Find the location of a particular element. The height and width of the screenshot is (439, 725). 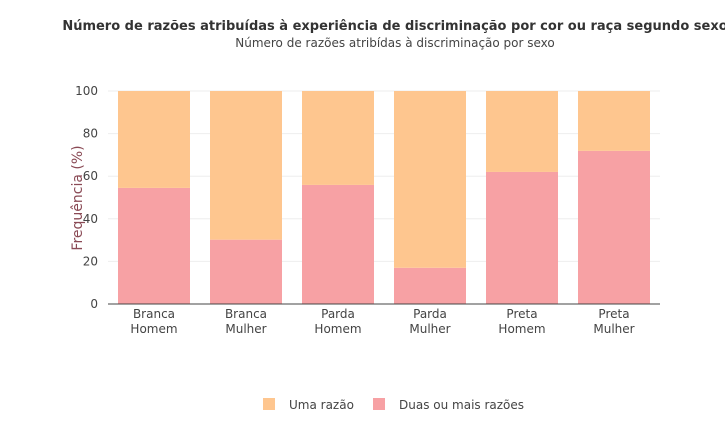

y-tick-label: 80 is located at coordinates (90, 134).